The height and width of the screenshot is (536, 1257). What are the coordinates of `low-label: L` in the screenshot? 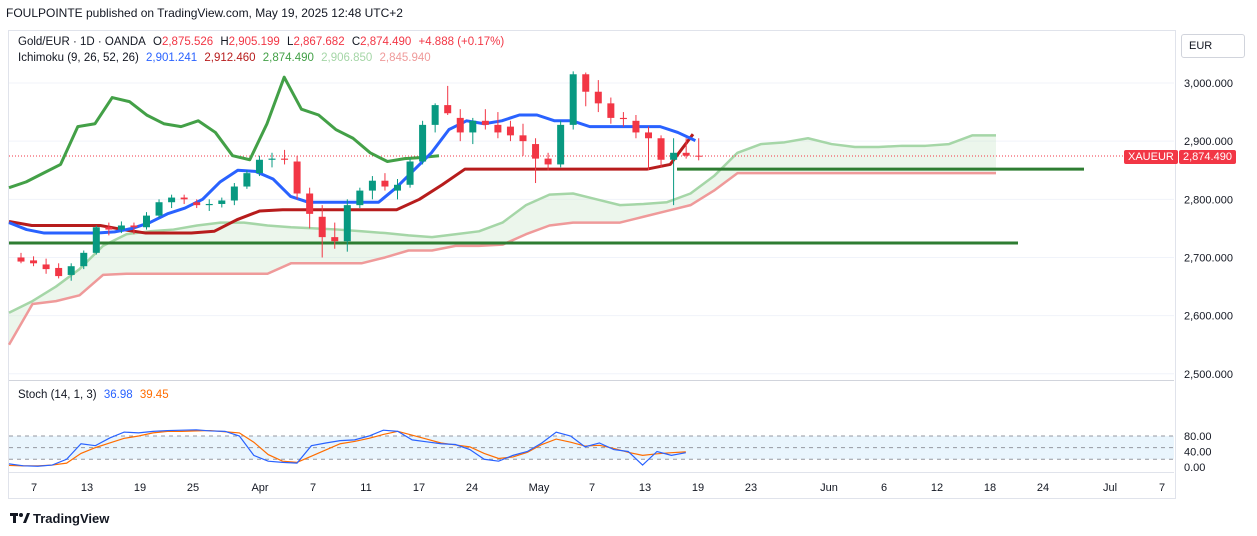 It's located at (290, 42).